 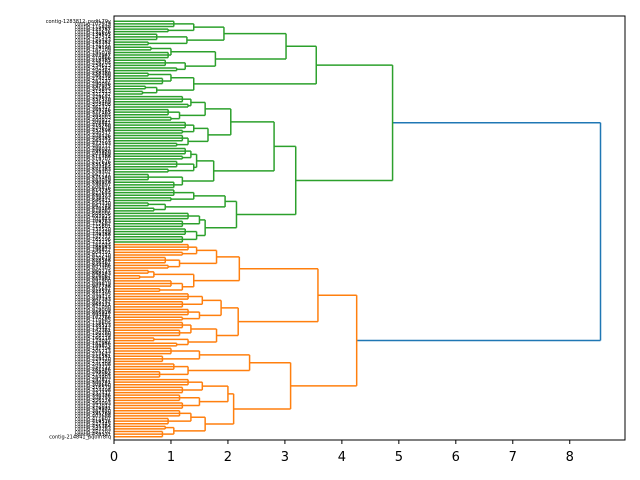 I want to click on leaf-label: contig-400922, so click(x=93, y=121).